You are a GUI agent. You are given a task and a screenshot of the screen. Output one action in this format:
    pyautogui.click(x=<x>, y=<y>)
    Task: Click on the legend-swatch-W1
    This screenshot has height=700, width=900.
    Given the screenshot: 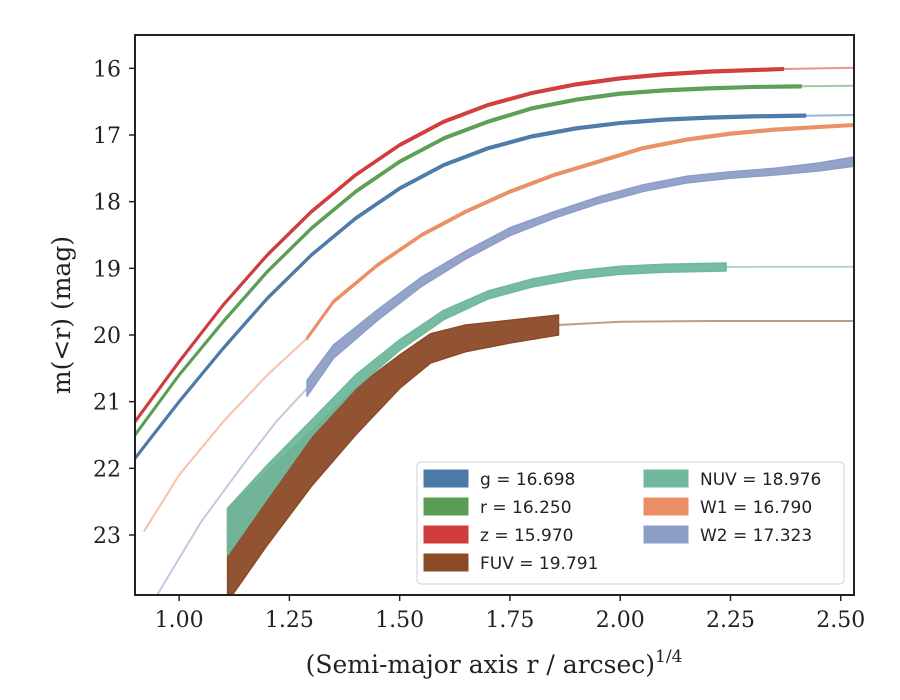 What is the action you would take?
    pyautogui.click(x=666, y=506)
    